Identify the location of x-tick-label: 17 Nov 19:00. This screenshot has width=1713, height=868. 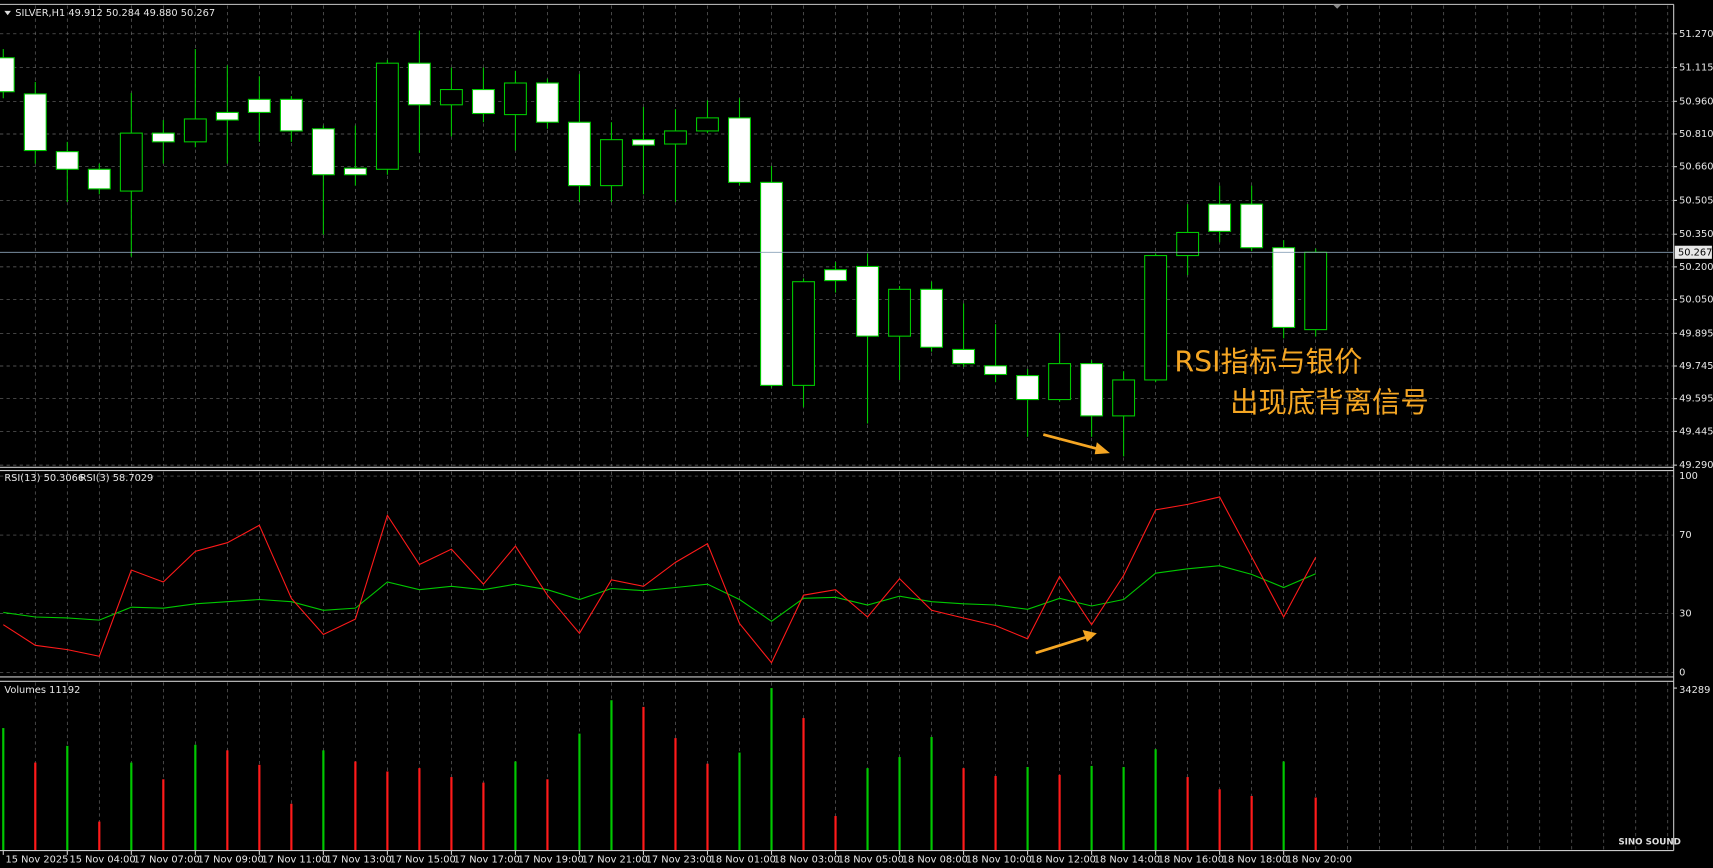
(551, 859).